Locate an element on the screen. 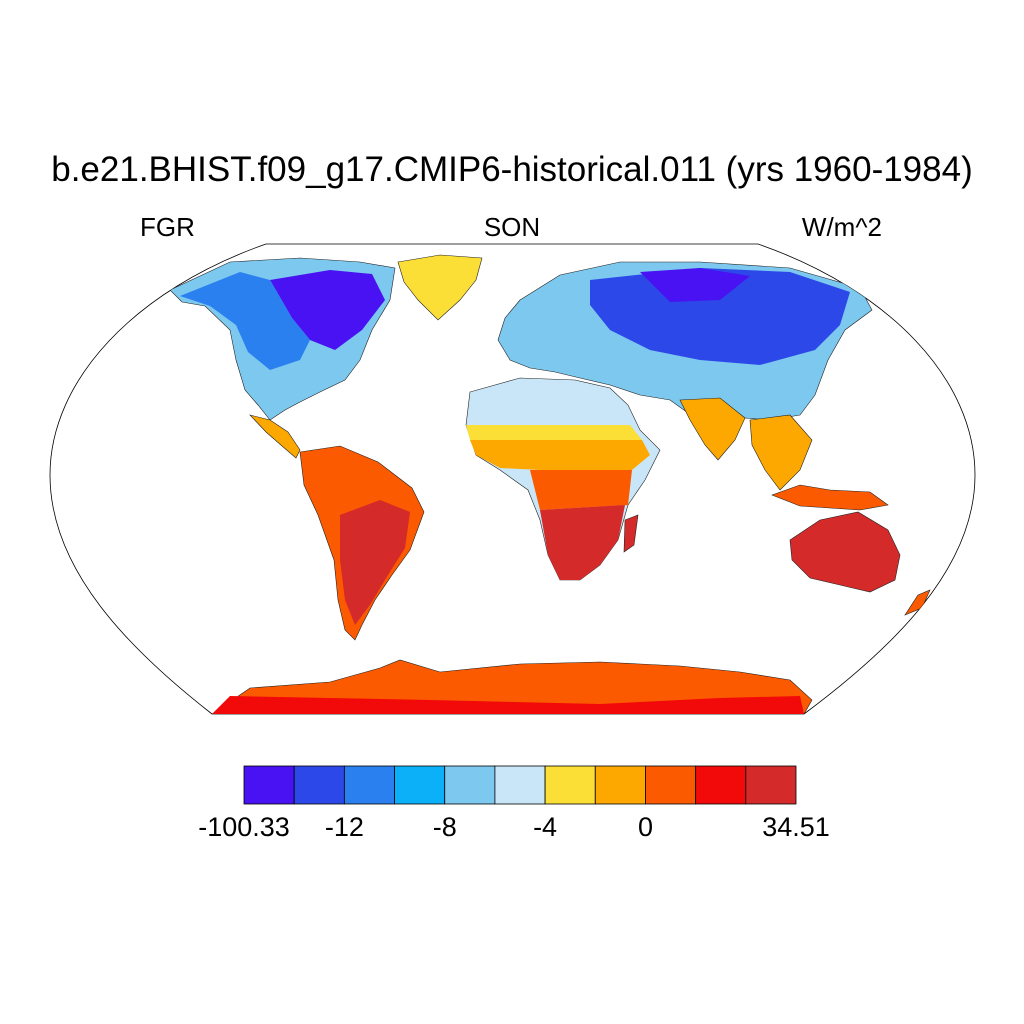  southern-africa is located at coordinates (582, 542).